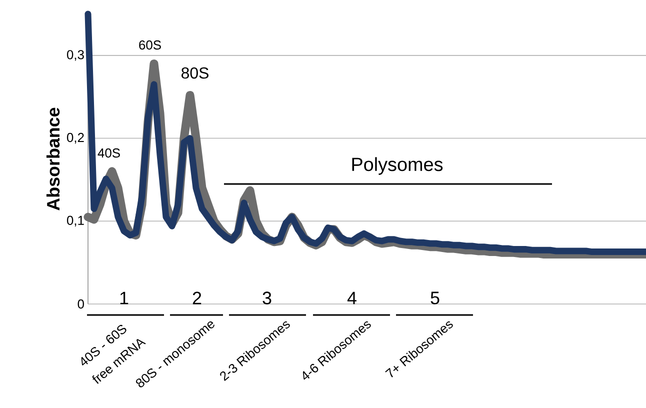 This screenshot has height=408, width=646. What do you see at coordinates (75, 138) in the screenshot?
I see `y-tick-label: 0,2` at bounding box center [75, 138].